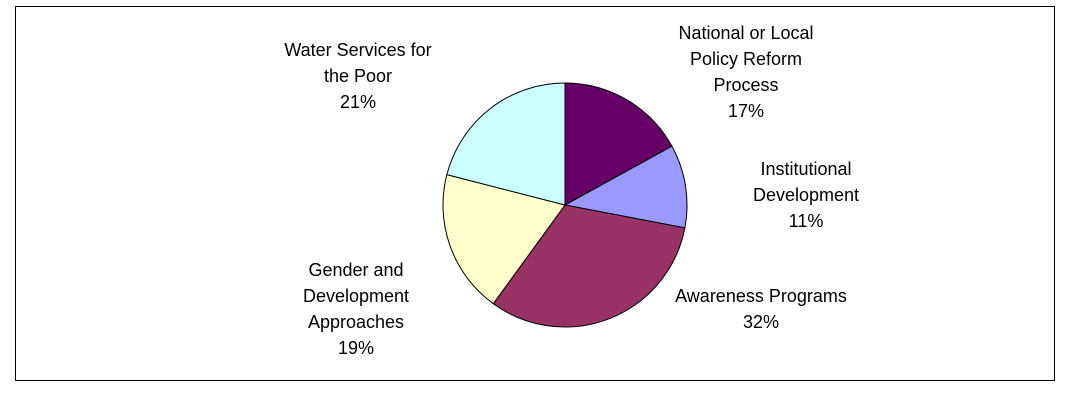  I want to click on data-label-percent: 21%, so click(358, 102).